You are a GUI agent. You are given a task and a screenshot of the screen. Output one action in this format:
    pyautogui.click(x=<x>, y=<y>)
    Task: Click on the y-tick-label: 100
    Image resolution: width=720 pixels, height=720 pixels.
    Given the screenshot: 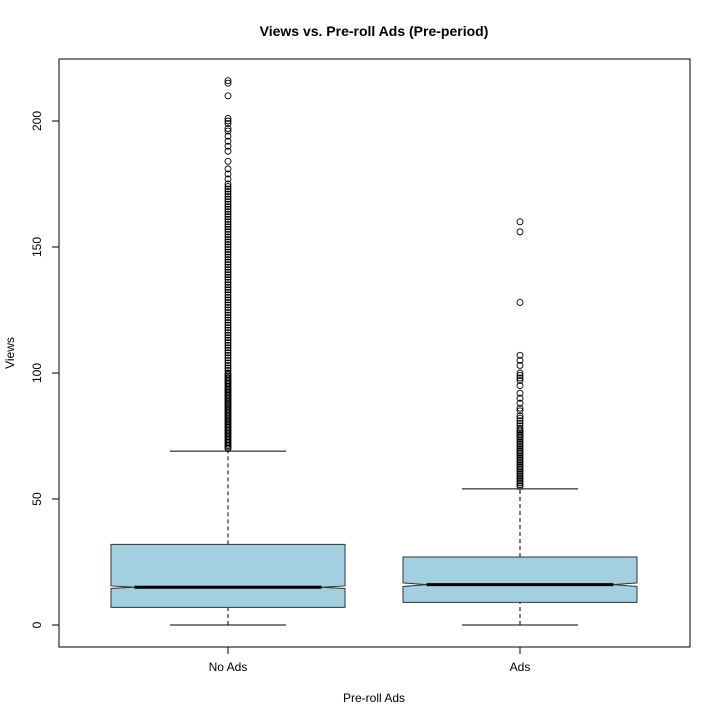 What is the action you would take?
    pyautogui.click(x=37, y=373)
    